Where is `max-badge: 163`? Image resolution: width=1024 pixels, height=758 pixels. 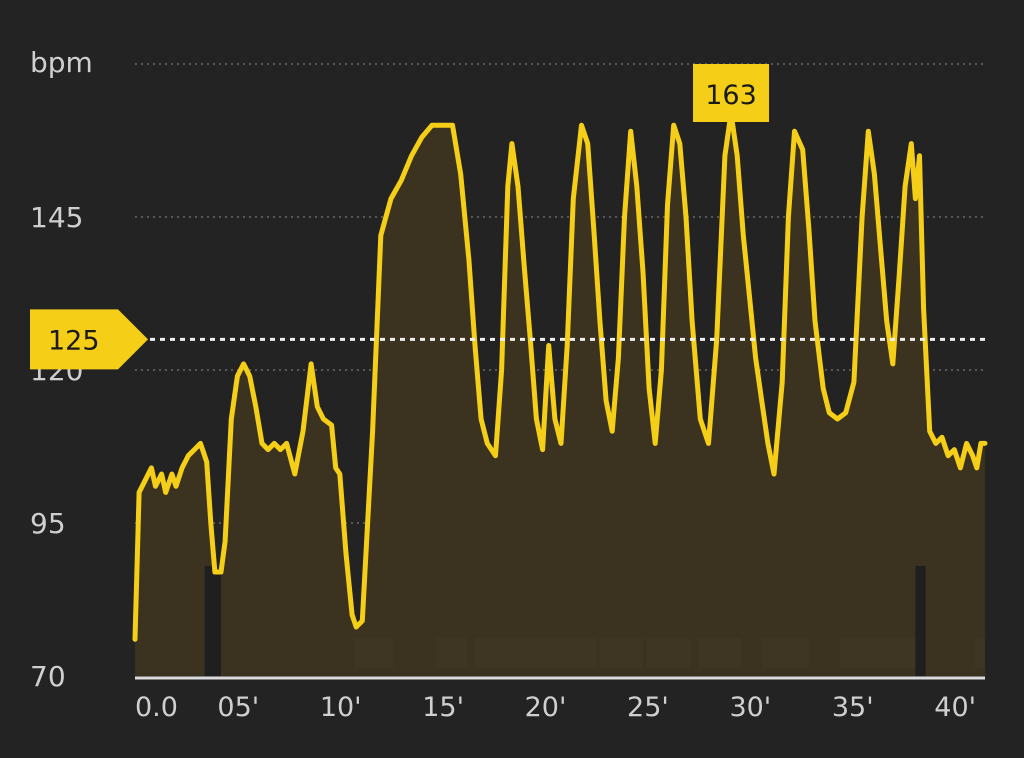
max-badge: 163 is located at coordinates (731, 93).